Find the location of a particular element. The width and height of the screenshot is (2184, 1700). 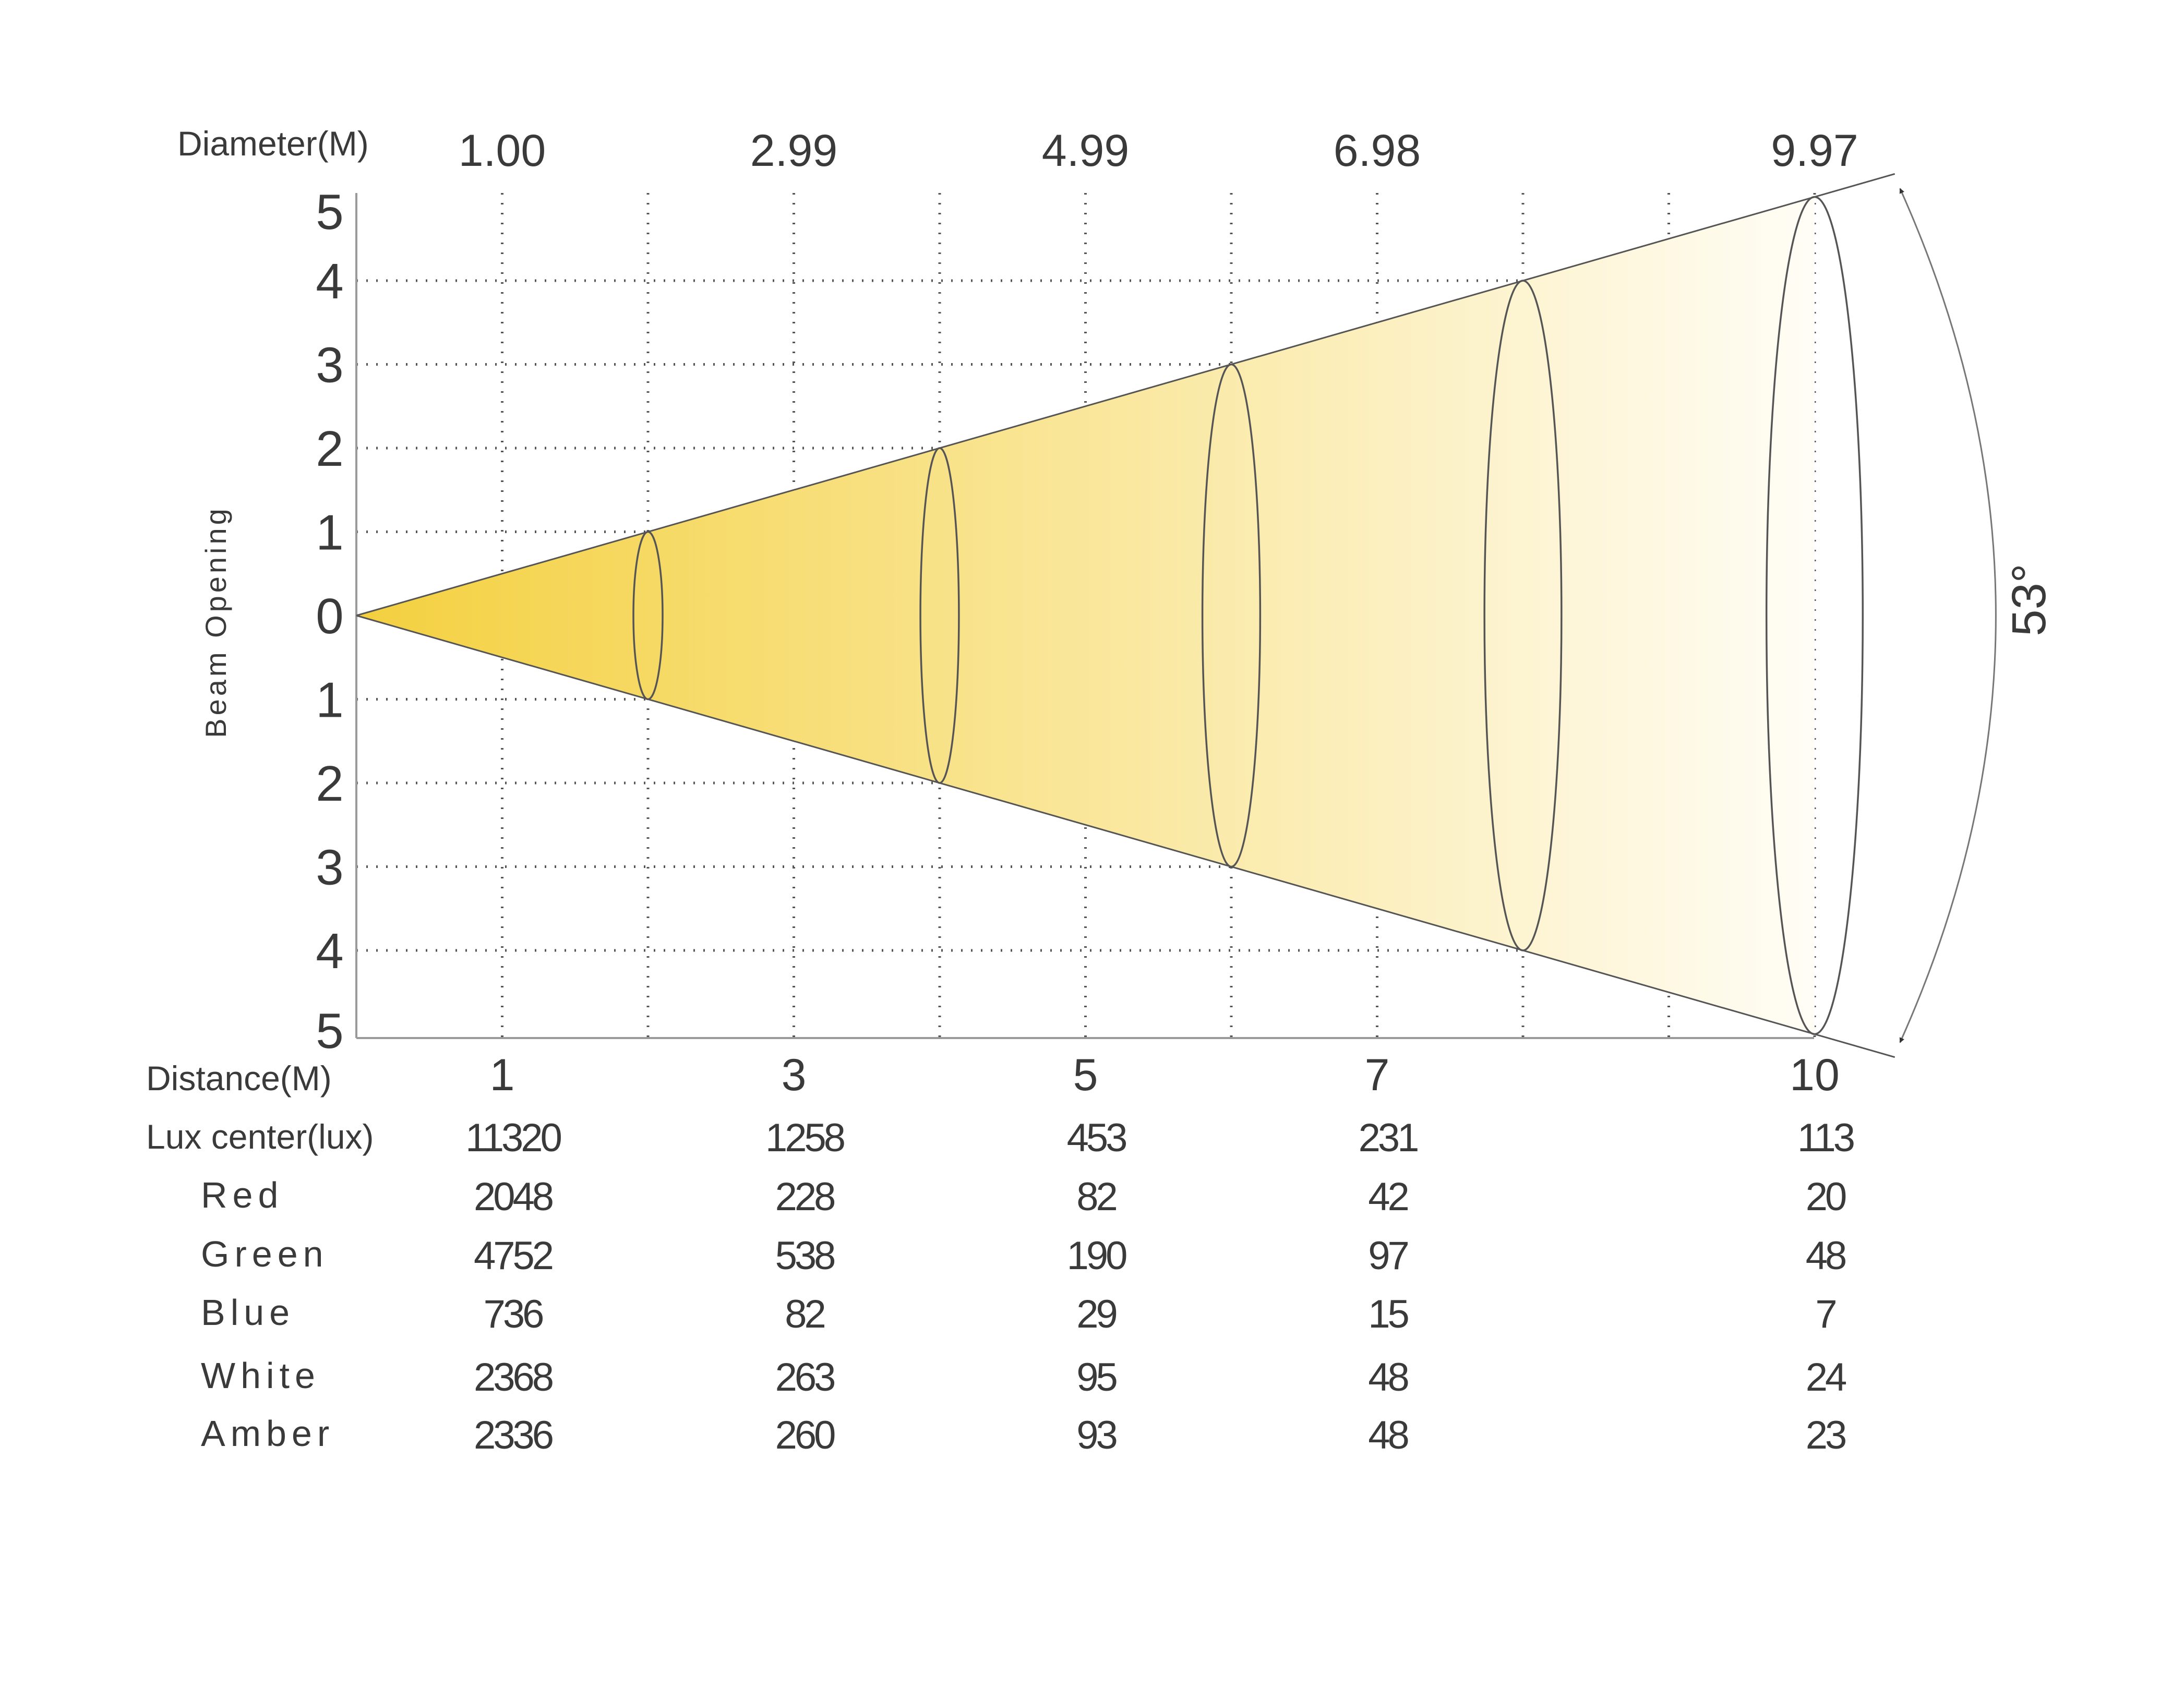

table-cell: 11320 is located at coordinates (513, 1138).